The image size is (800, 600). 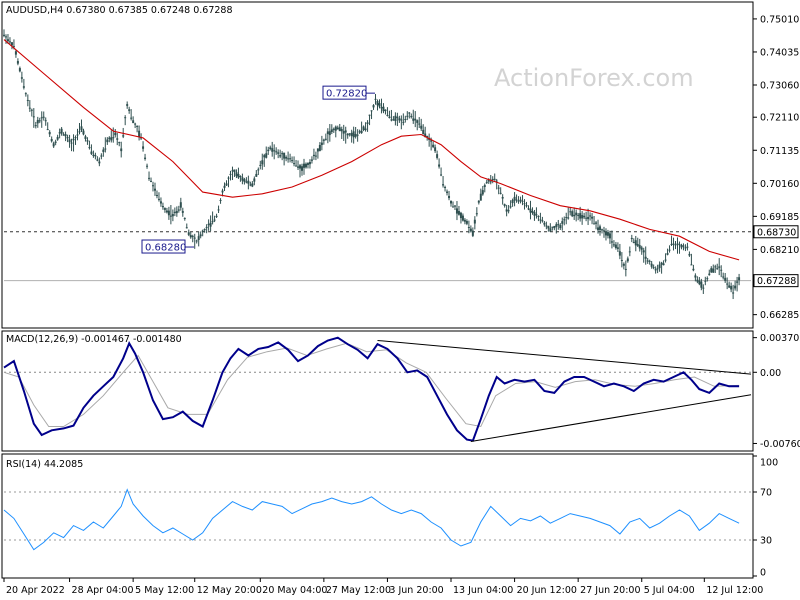 I want to click on current-price-tag-box, so click(x=776, y=281).